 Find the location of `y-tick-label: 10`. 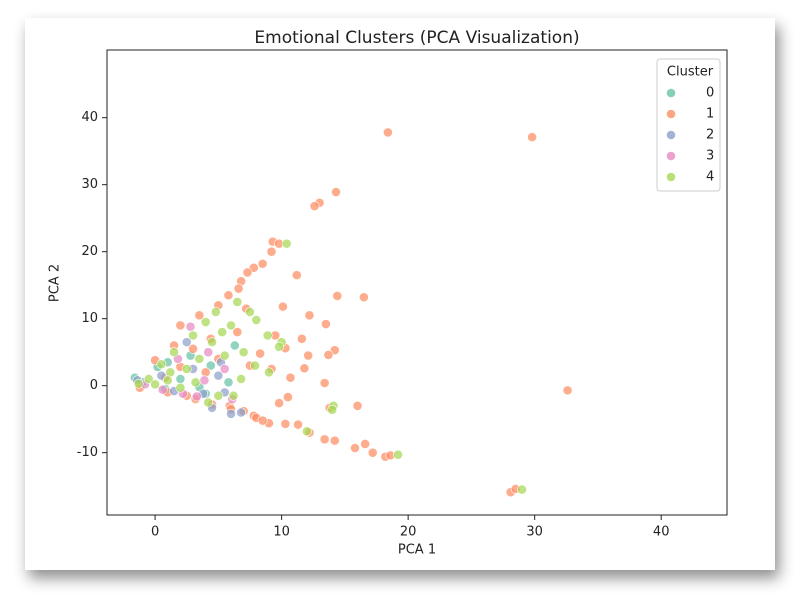

y-tick-label: 10 is located at coordinates (89, 318).